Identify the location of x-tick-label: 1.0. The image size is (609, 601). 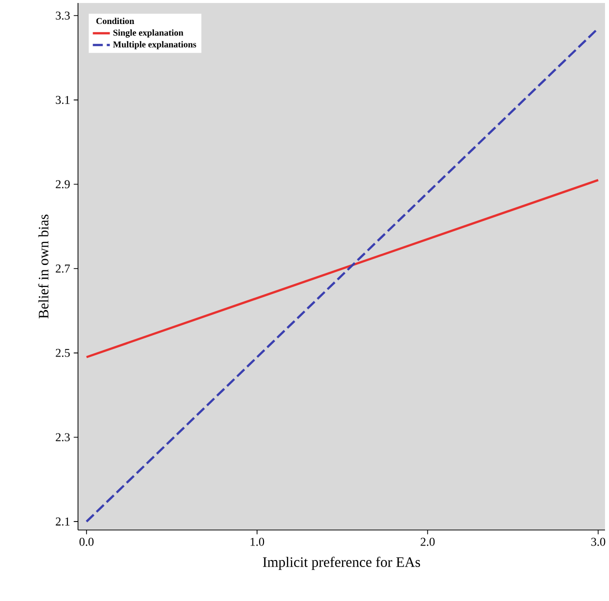
(257, 542).